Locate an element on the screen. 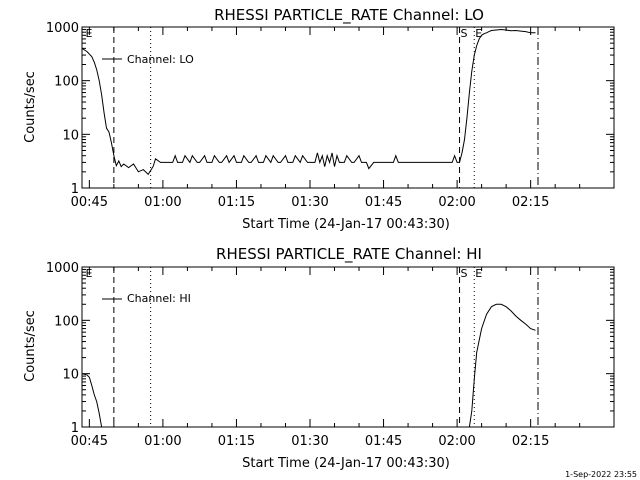 The height and width of the screenshot is (480, 640). x-tick-label-lo: 00:45 is located at coordinates (89, 202).